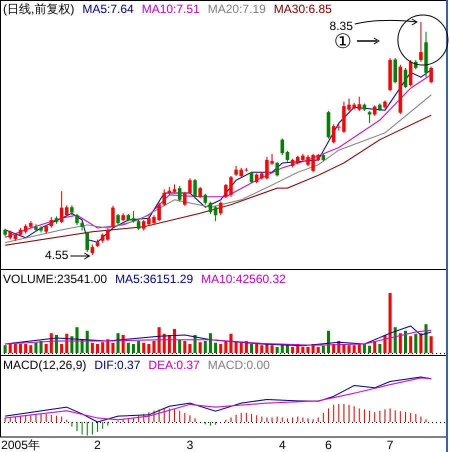 This screenshot has width=450, height=452. Describe the element at coordinates (243, 279) in the screenshot. I see `text: MA10:42560.32` at that location.